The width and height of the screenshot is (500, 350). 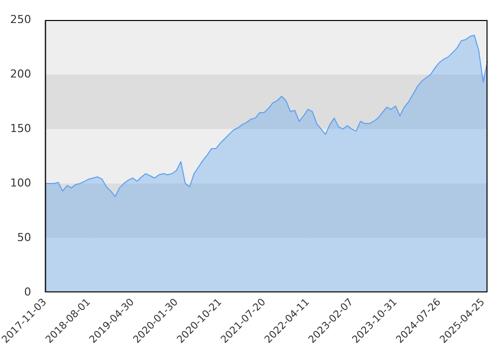 I want to click on y-tick-label: 250, so click(x=21, y=19).